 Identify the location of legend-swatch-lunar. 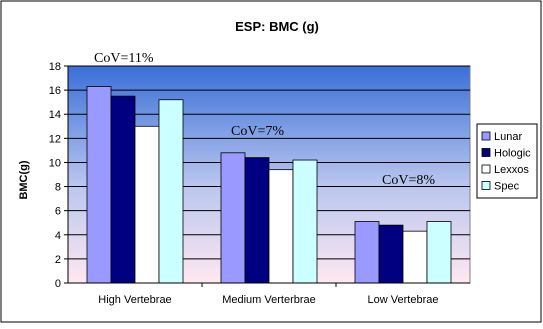
(486, 136).